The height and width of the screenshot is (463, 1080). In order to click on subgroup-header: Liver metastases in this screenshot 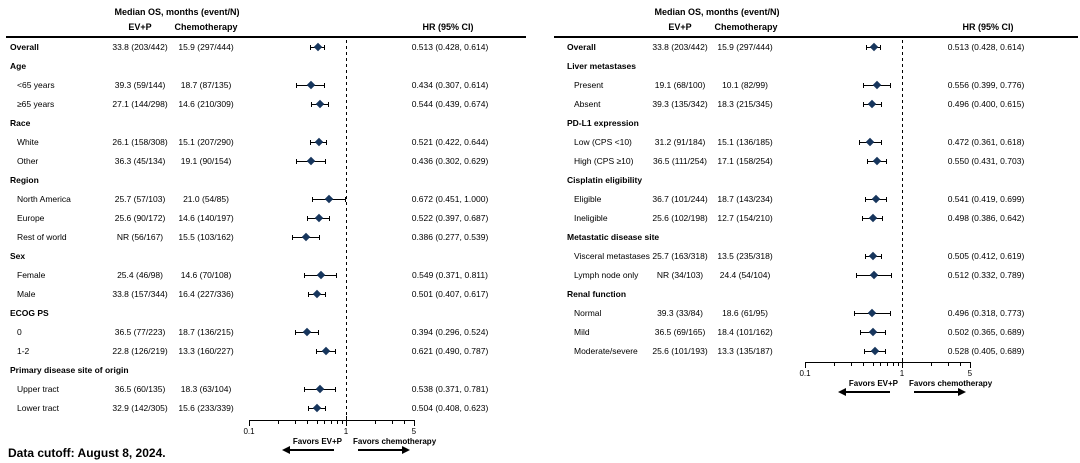, I will do `click(601, 66)`.